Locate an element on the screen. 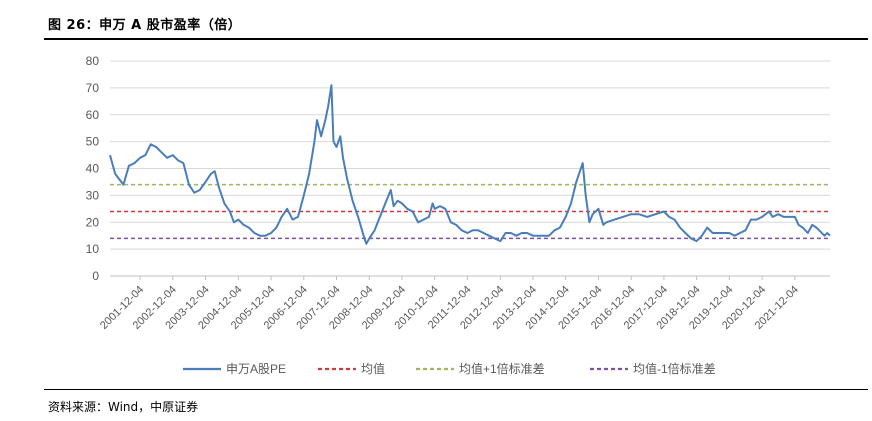 The width and height of the screenshot is (872, 421). y-tick-label-60: 60 is located at coordinates (93, 115).